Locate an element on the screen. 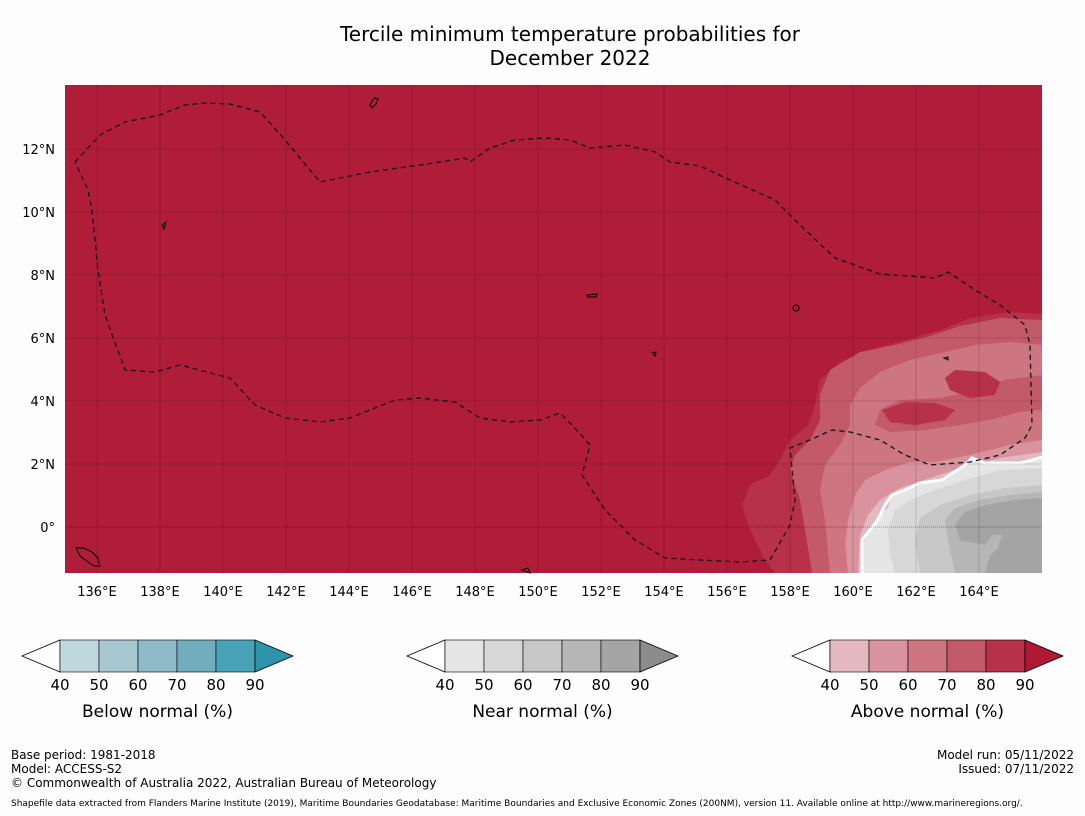 This screenshot has height=816, width=1085. lon-label: 138°E is located at coordinates (160, 592).